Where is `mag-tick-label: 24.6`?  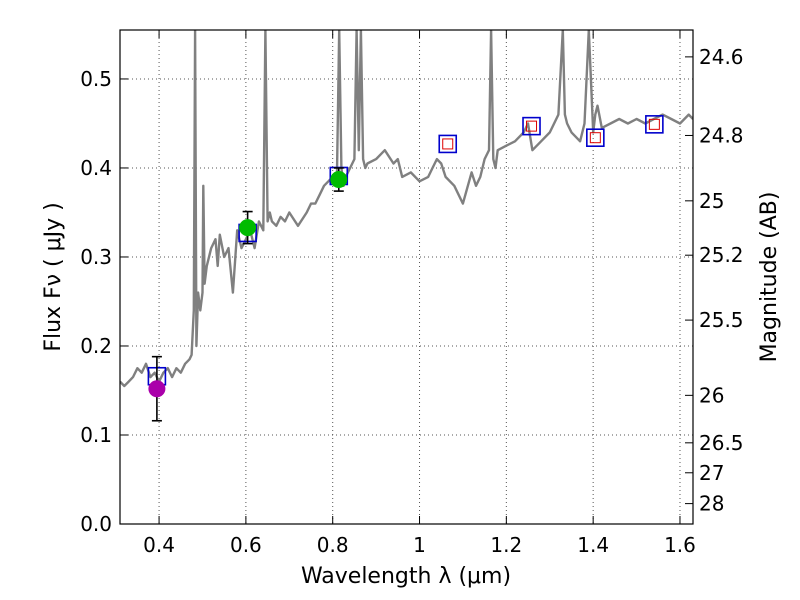
mag-tick-label: 24.6 is located at coordinates (721, 57).